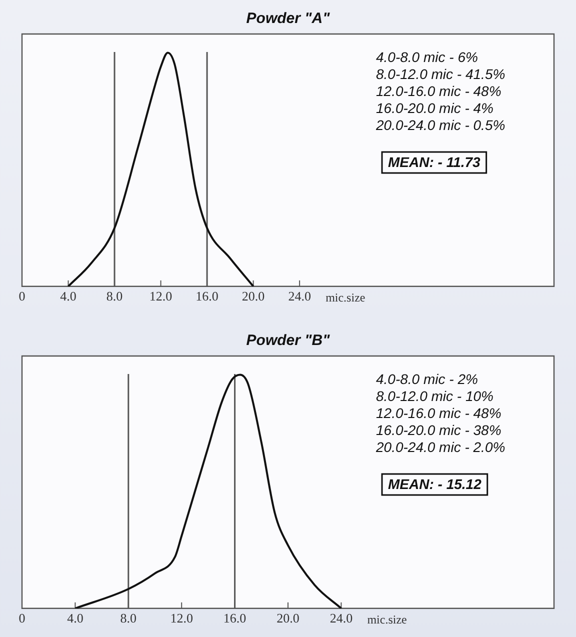 The width and height of the screenshot is (576, 637). What do you see at coordinates (288, 341) in the screenshot?
I see `chart-title: Powder "B"` at bounding box center [288, 341].